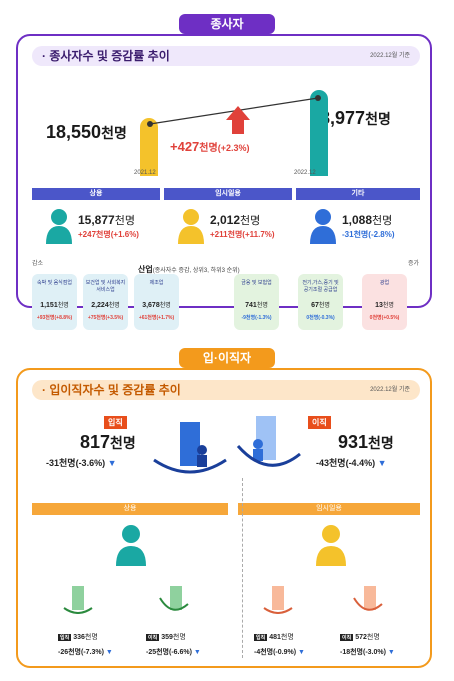 The image size is (454, 681). What do you see at coordinates (390, 56) in the screenshot?
I see `employees-asof: 2022.12월 기준` at bounding box center [390, 56].